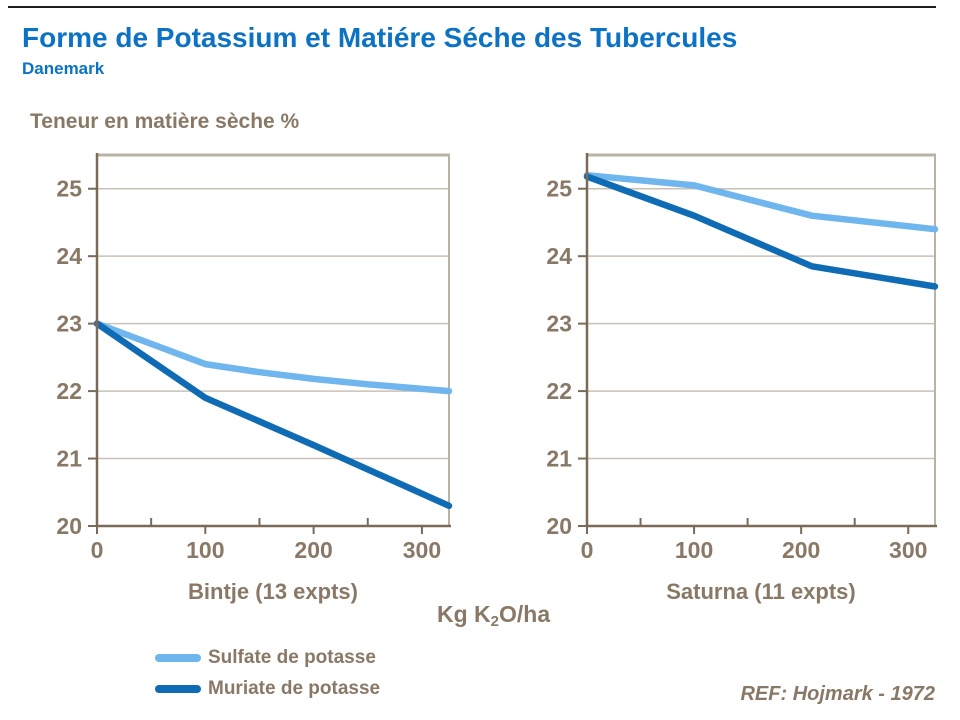 The image size is (960, 720). Describe the element at coordinates (761, 591) in the screenshot. I see `panel-caption-saturna: Saturna (11 expts)` at that location.